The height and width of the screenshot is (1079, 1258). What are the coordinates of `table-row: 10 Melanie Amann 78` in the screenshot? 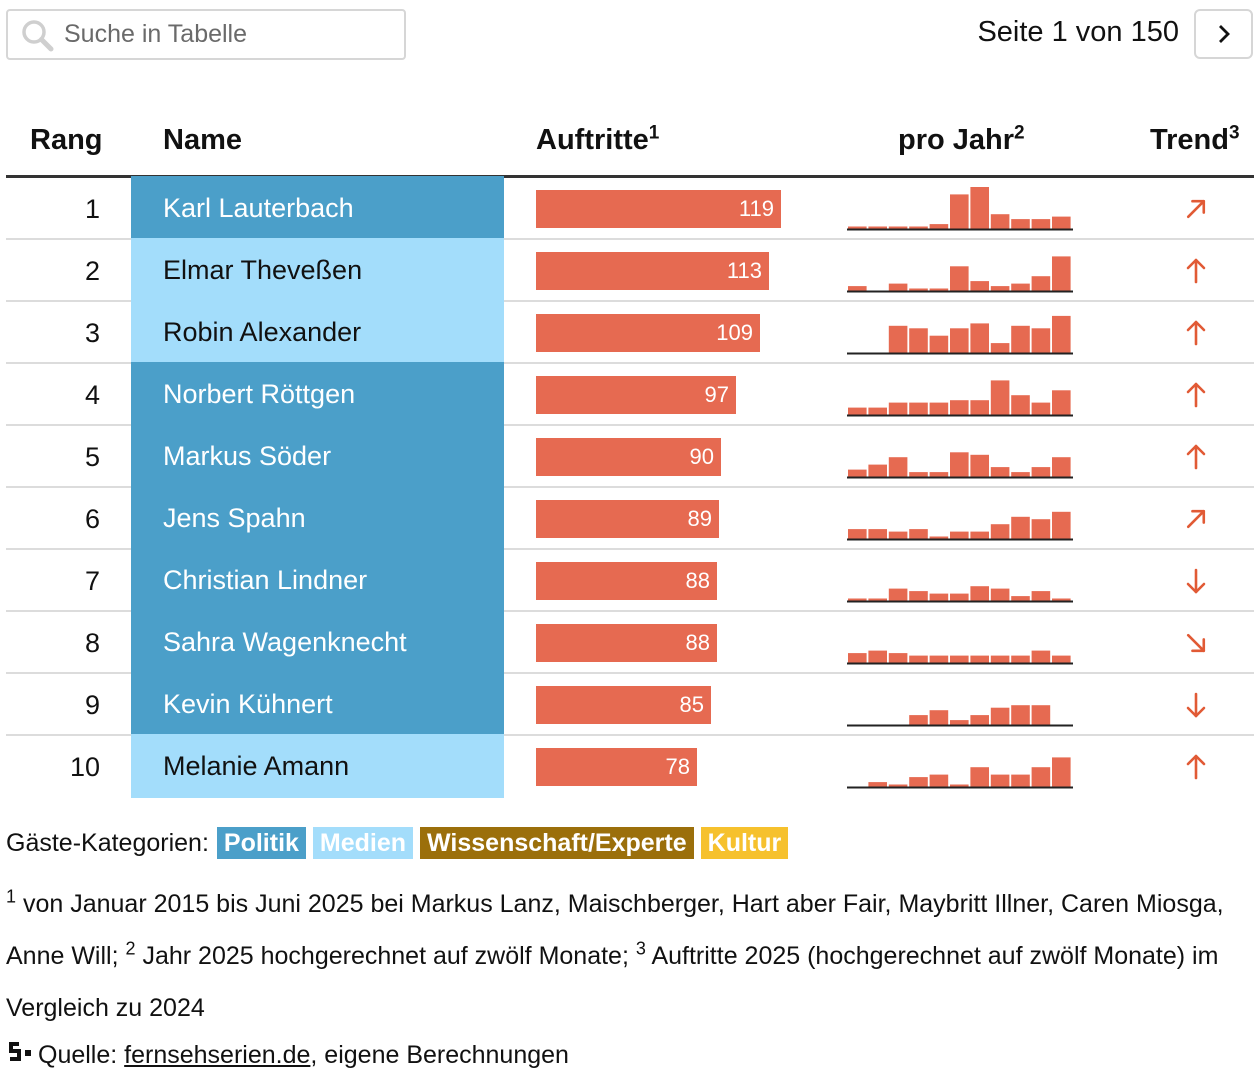 It's located at (630, 766).